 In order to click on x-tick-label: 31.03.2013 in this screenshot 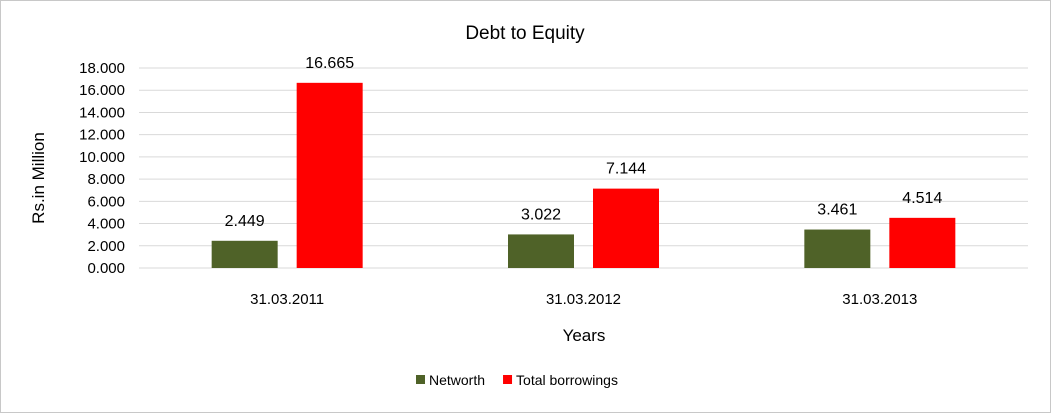, I will do `click(879, 299)`.